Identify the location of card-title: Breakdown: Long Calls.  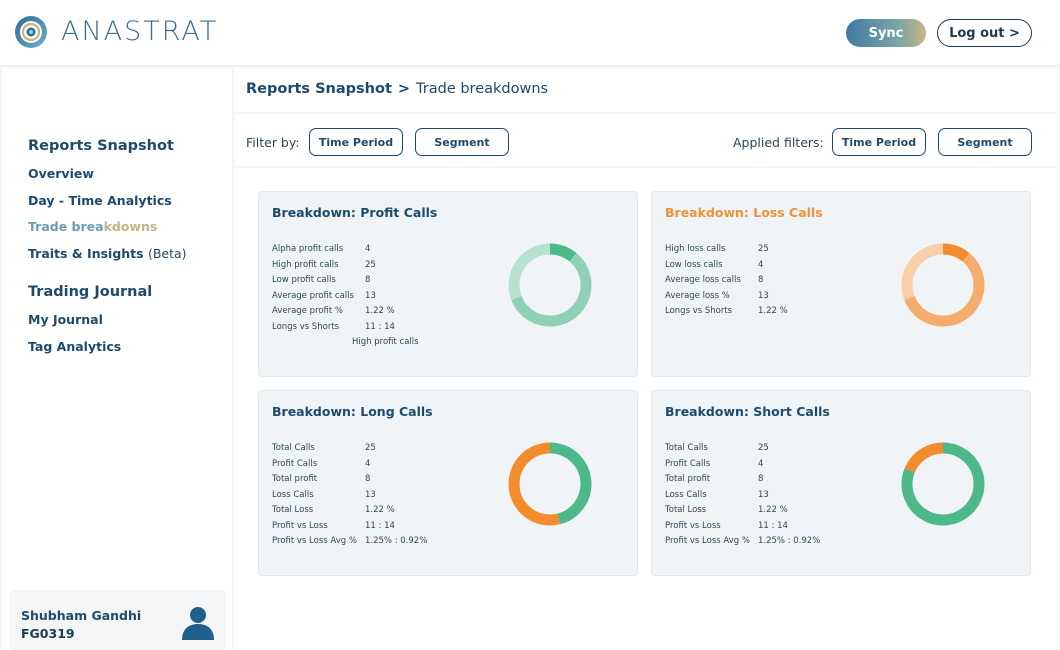
(352, 411).